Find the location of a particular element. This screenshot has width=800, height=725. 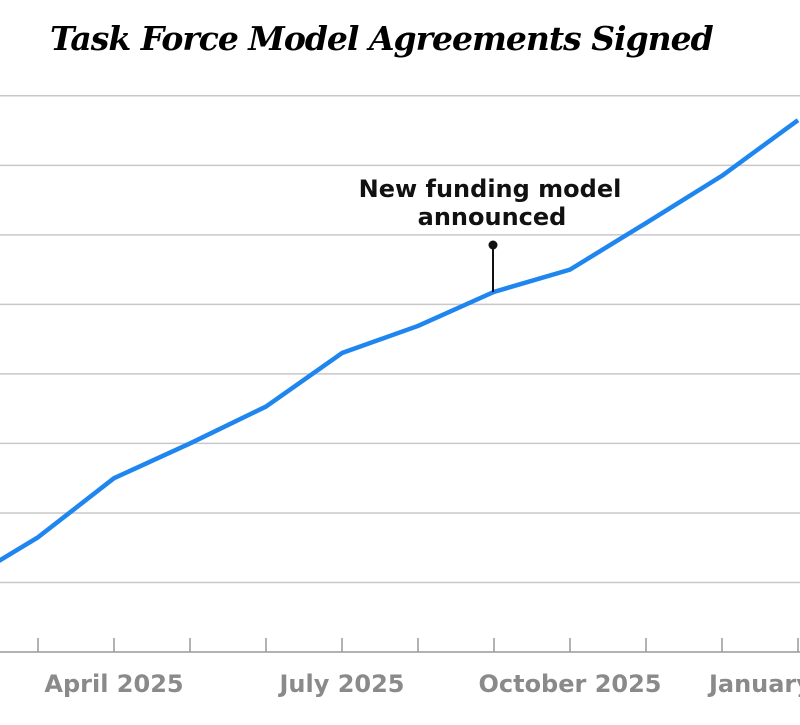

x-tick-label: April 2025 is located at coordinates (113, 684).